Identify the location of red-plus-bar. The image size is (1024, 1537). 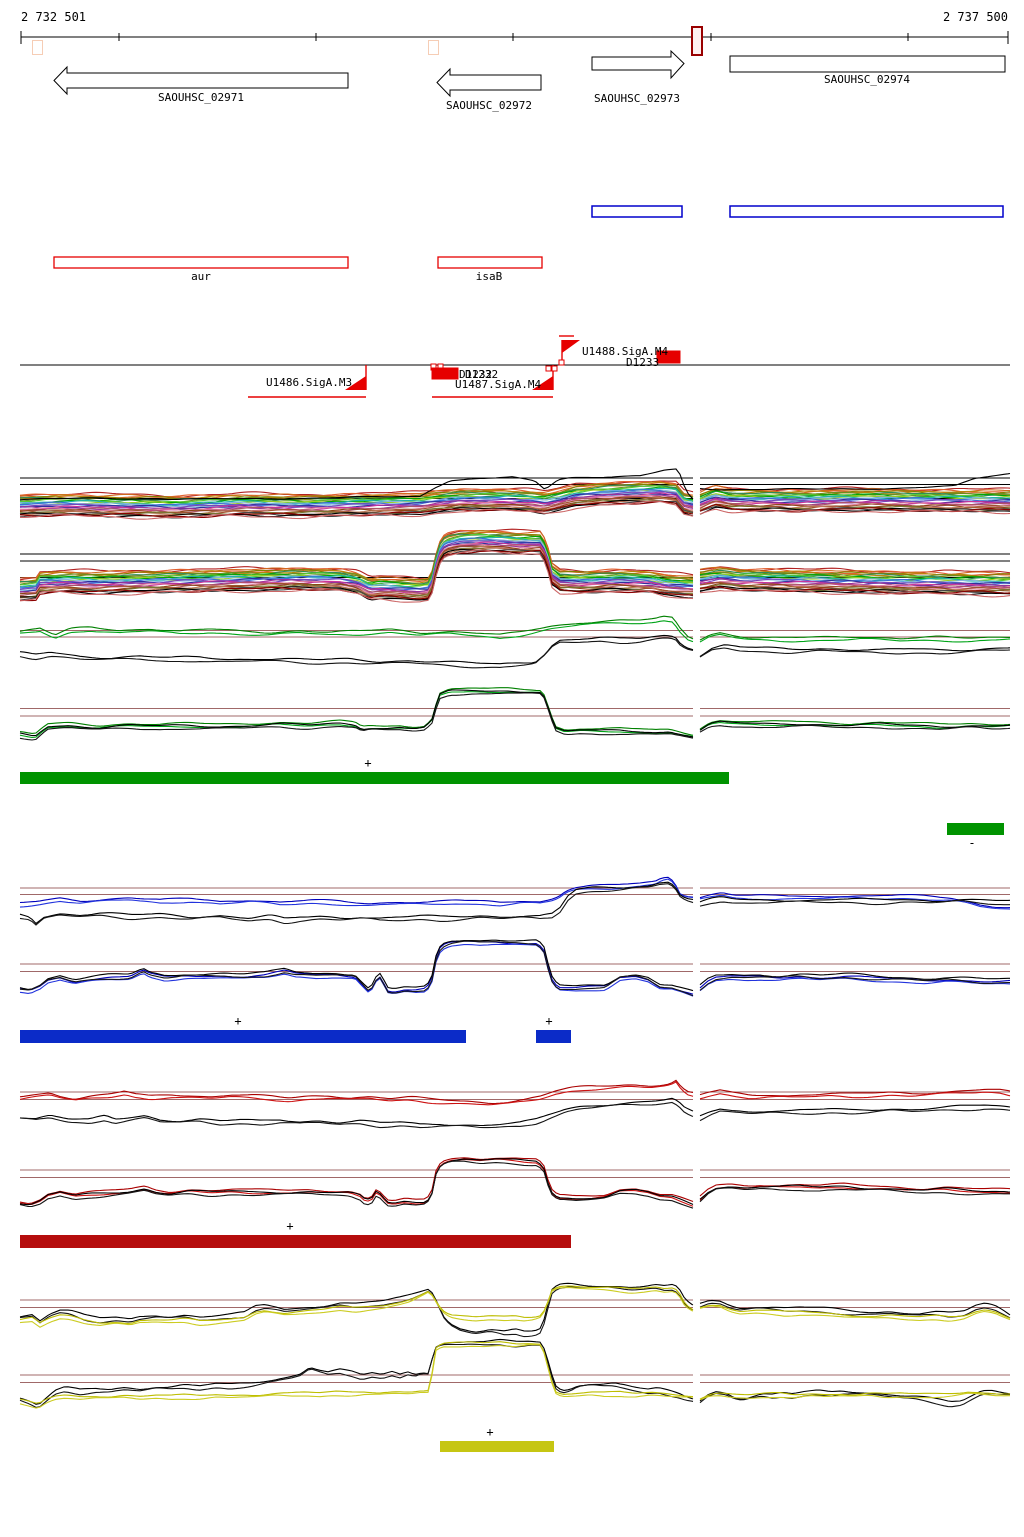
(295, 1241).